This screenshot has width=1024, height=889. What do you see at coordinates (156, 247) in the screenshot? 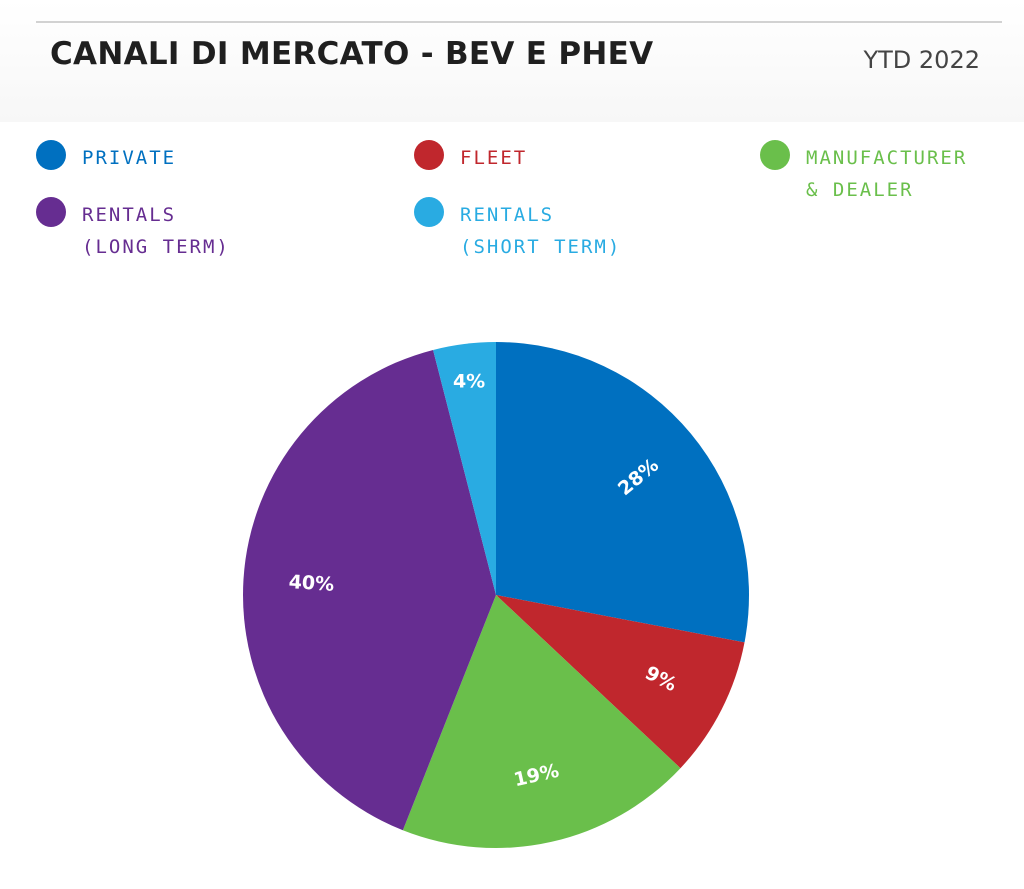
I see `legend-label-rentals-long-line2: (LONG TERM)` at bounding box center [156, 247].